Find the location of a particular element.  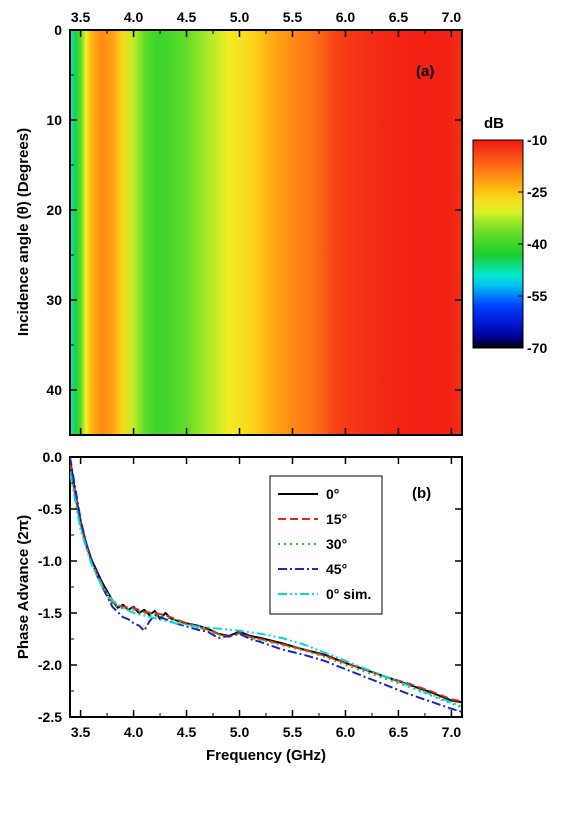

heatmap-y-axis-label: Incidence angle (θ) (Degrees) is located at coordinates (23, 232).